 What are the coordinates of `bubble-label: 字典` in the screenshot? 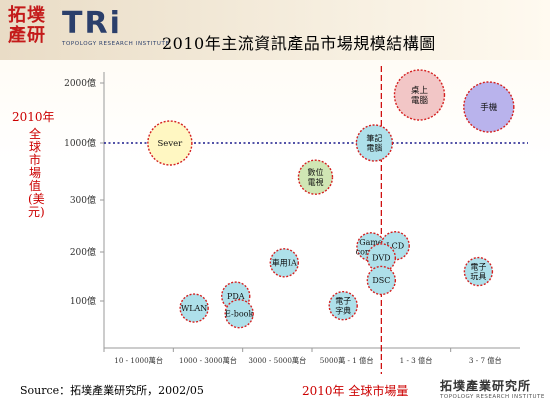 It's located at (343, 310).